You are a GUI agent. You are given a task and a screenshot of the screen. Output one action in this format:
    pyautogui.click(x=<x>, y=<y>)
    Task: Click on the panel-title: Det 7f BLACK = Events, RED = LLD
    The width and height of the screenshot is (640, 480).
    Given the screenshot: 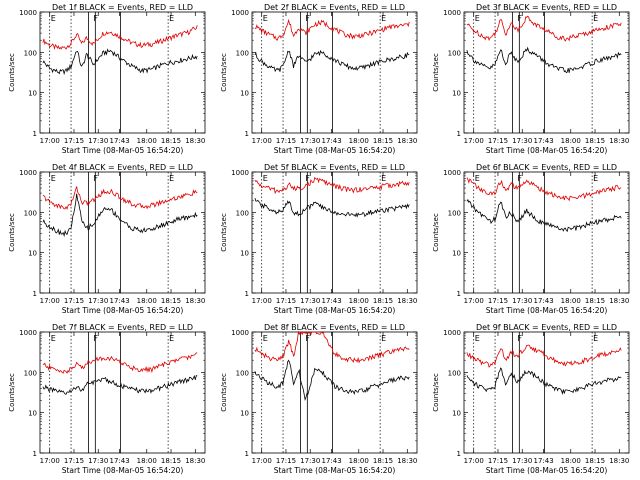 What is the action you would take?
    pyautogui.click(x=122, y=327)
    